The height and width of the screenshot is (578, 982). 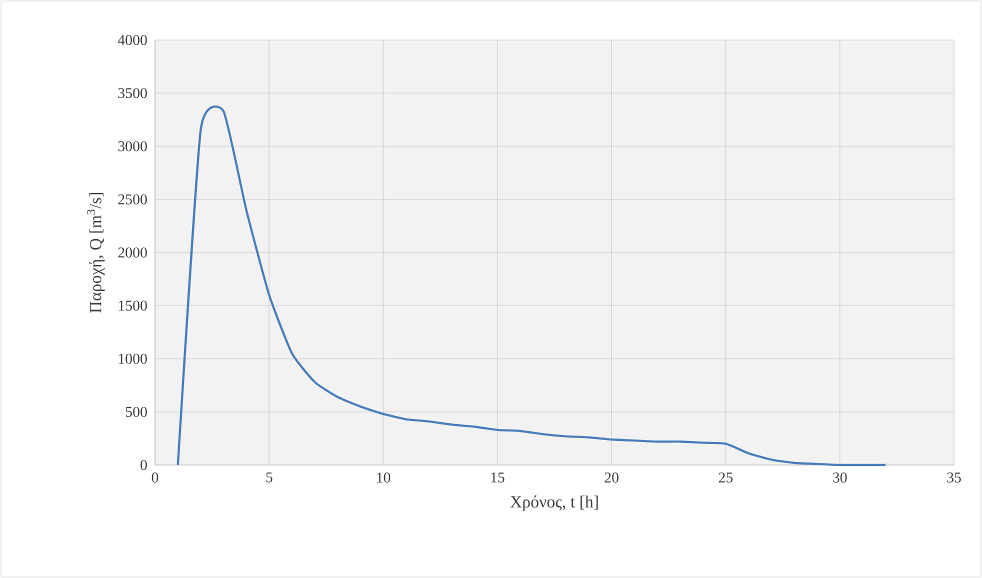 What do you see at coordinates (132, 40) in the screenshot?
I see `y-tick-label: 4000` at bounding box center [132, 40].